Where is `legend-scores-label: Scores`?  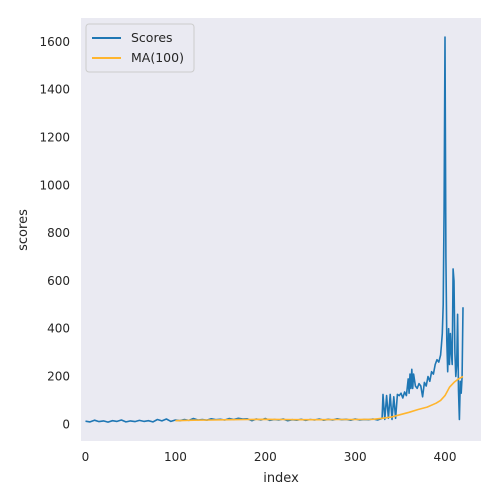
legend-scores-label: Scores is located at coordinates (152, 37).